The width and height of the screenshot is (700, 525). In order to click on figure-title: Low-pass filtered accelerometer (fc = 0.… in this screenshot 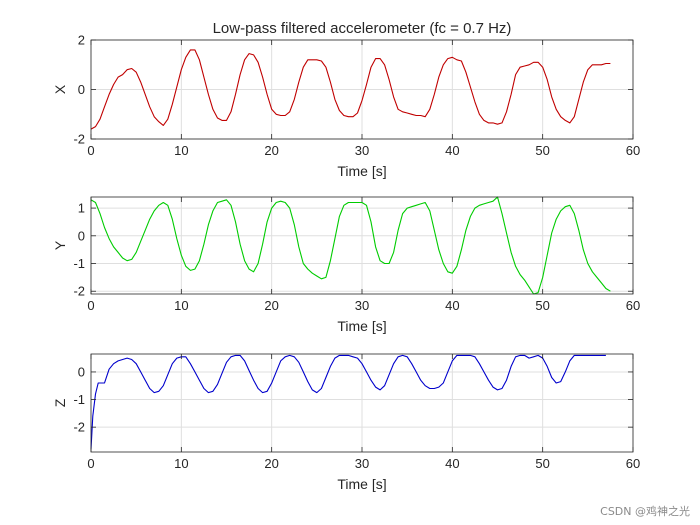, I will do `click(362, 28)`.